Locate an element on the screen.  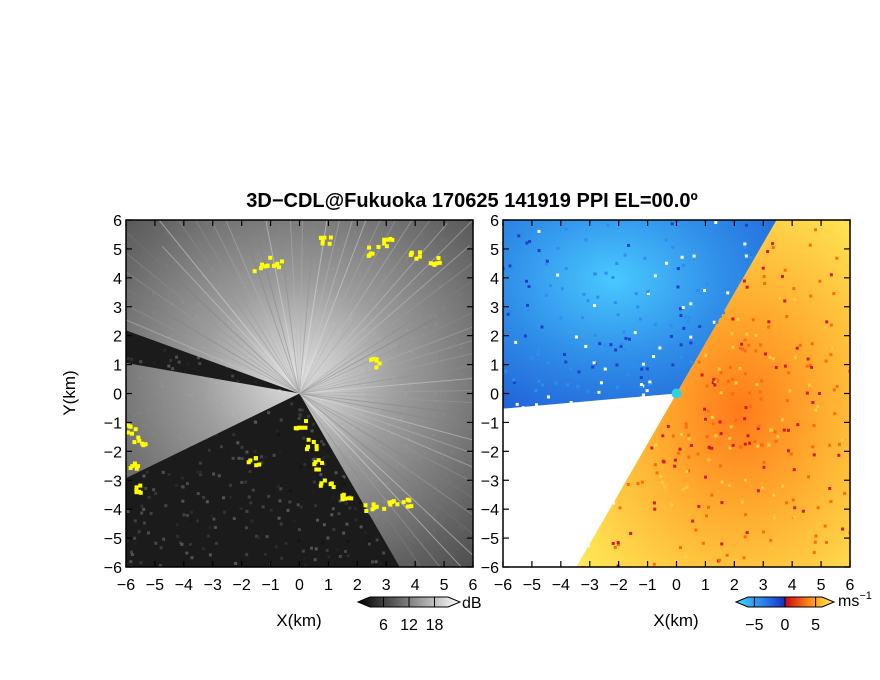
y-tick-label: 2 is located at coordinates (117, 337).